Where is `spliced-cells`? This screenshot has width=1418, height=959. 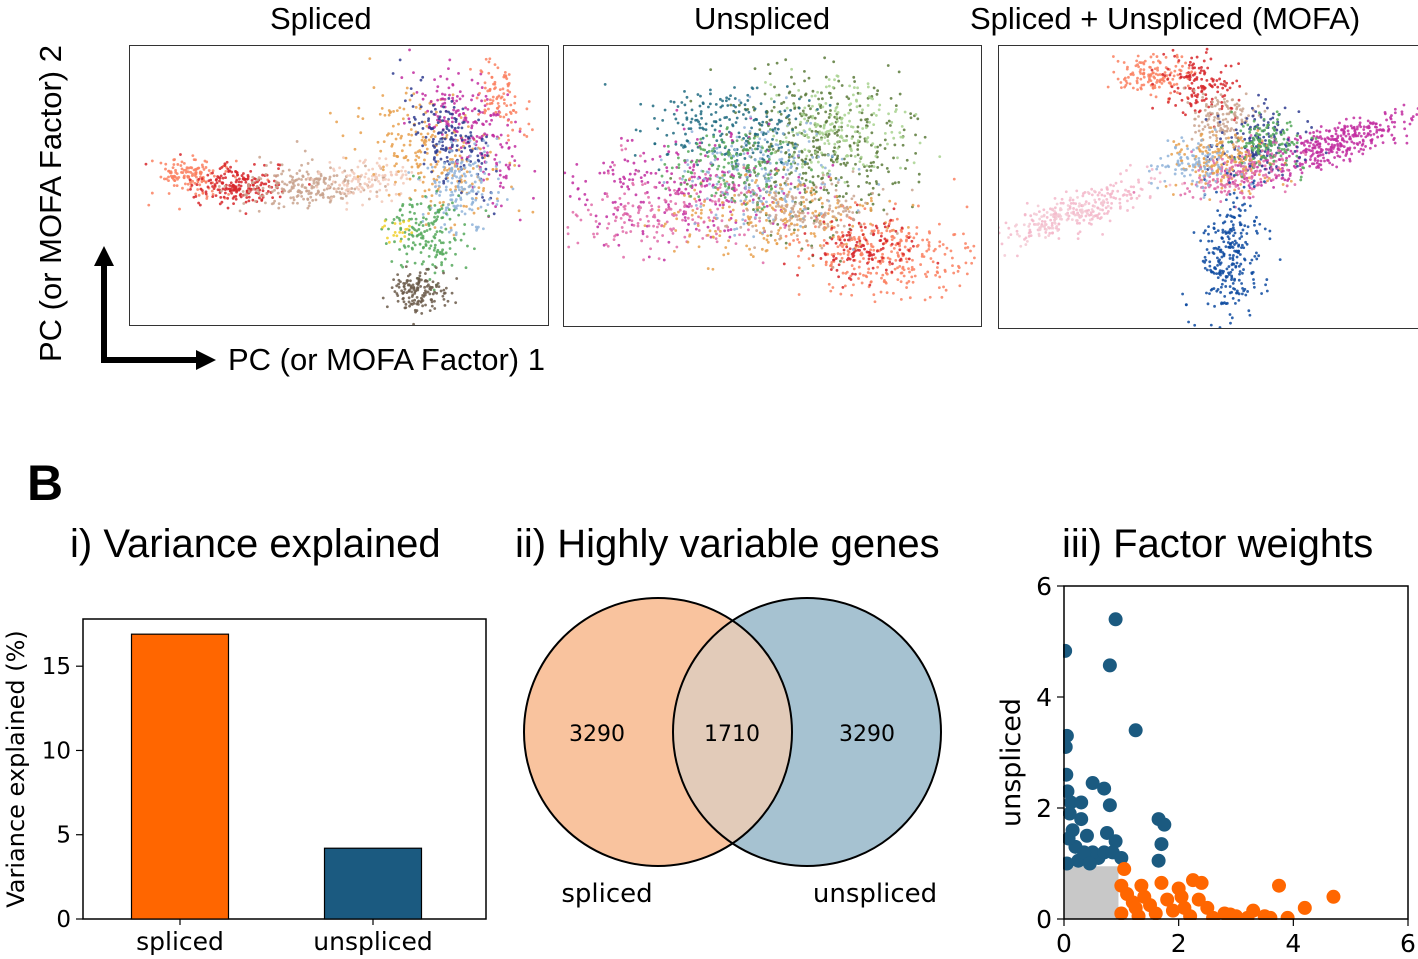 spliced-cells is located at coordinates (340, 186).